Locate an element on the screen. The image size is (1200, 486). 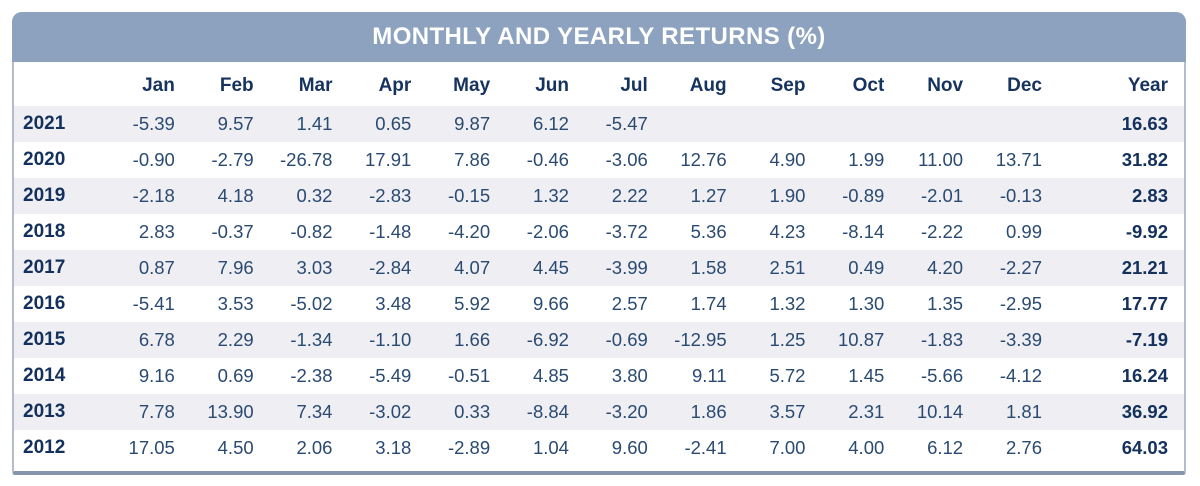
month-cell: -5.49 is located at coordinates (390, 375).